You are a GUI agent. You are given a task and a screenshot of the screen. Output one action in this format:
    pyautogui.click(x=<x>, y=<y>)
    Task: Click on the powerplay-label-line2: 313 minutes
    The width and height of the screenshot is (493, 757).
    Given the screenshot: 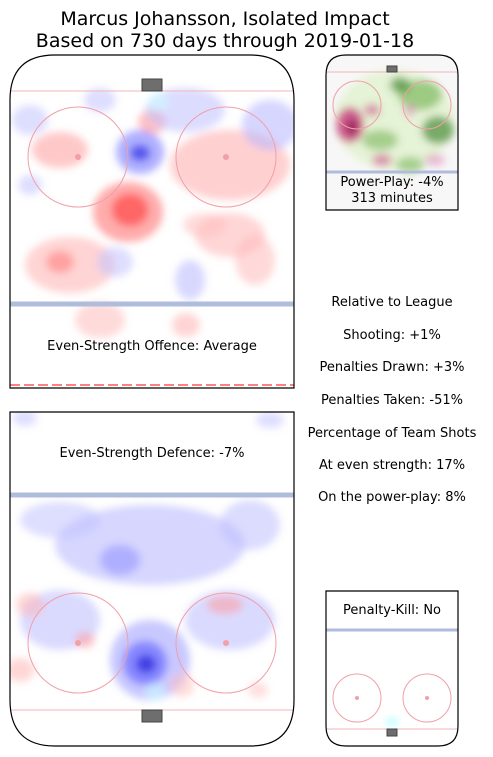 What is the action you would take?
    pyautogui.click(x=392, y=198)
    